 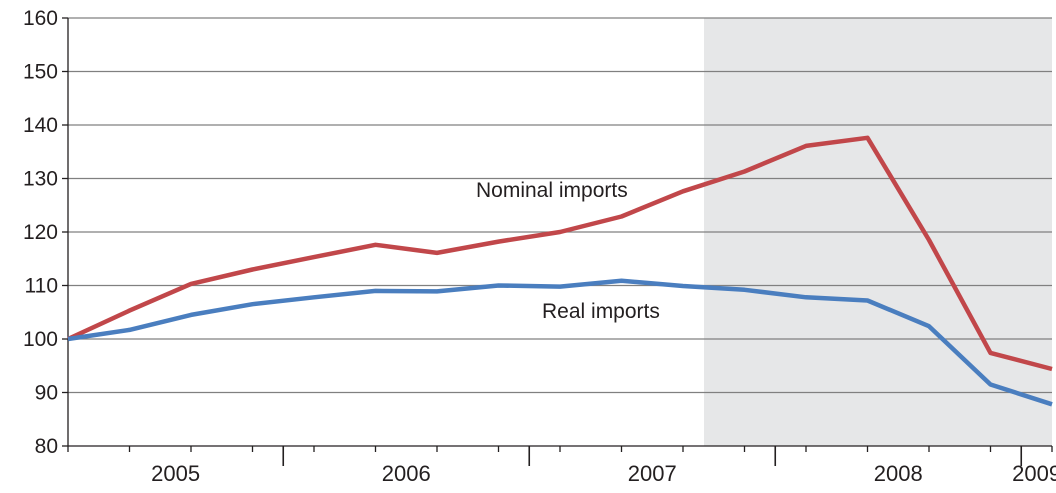 What do you see at coordinates (40, 18) in the screenshot?
I see `y-tick-label: 160` at bounding box center [40, 18].